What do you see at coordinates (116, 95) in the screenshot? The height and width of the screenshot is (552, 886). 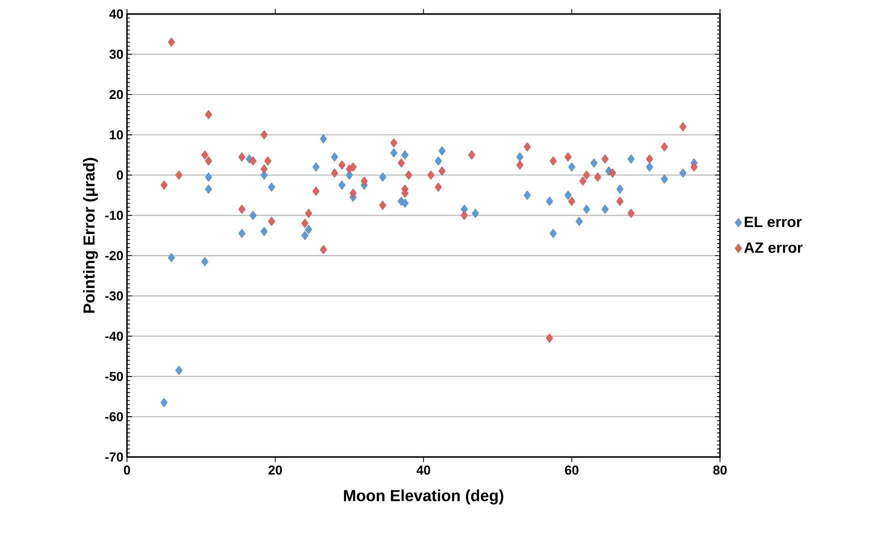 I see `y-tick-label: 20` at bounding box center [116, 95].